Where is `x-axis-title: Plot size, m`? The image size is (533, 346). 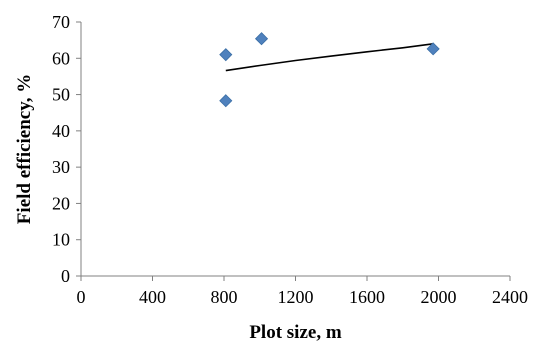 x-axis-title: Plot size, m is located at coordinates (295, 332).